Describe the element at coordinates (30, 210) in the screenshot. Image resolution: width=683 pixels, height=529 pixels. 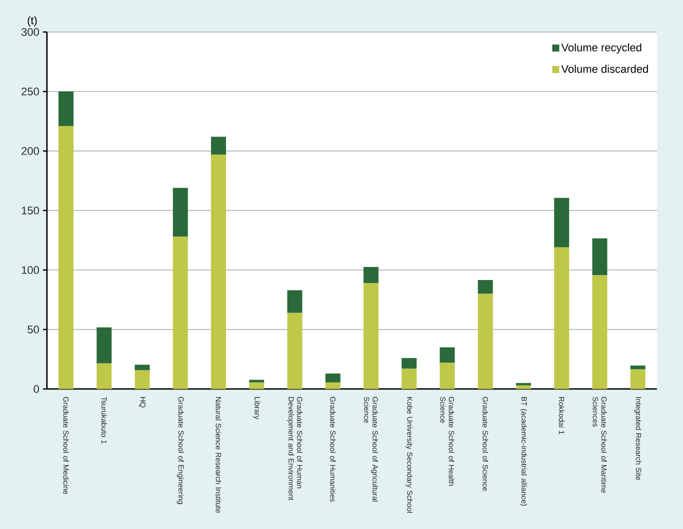
I see `y-tick-label: 150` at that location.